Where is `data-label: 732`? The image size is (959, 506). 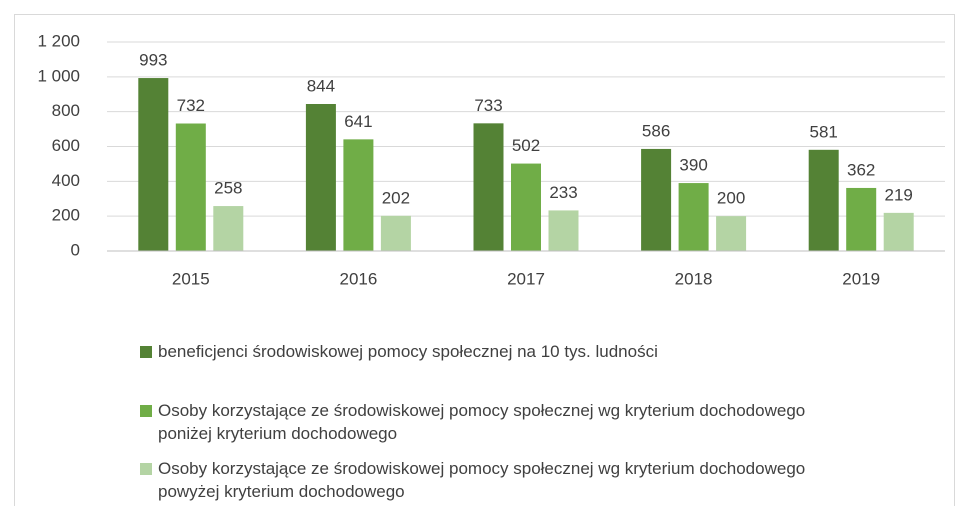 data-label: 732 is located at coordinates (191, 105).